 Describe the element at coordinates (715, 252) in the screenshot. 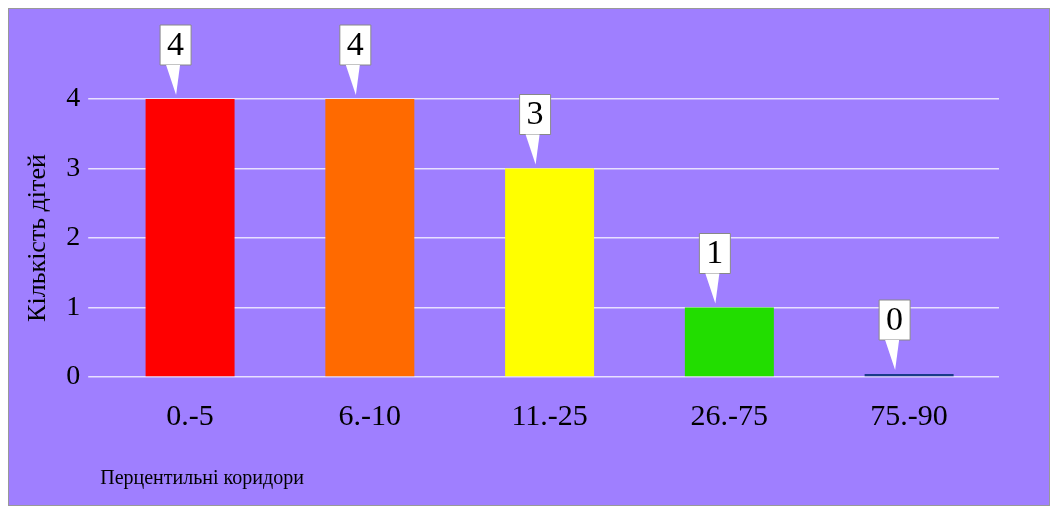

I see `data-label: 1` at that location.